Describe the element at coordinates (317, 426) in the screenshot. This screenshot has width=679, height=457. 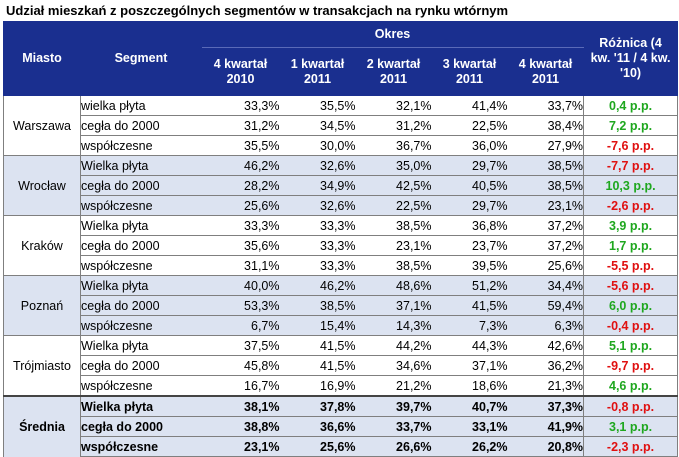
I see `value-cell: 36,6%` at that location.